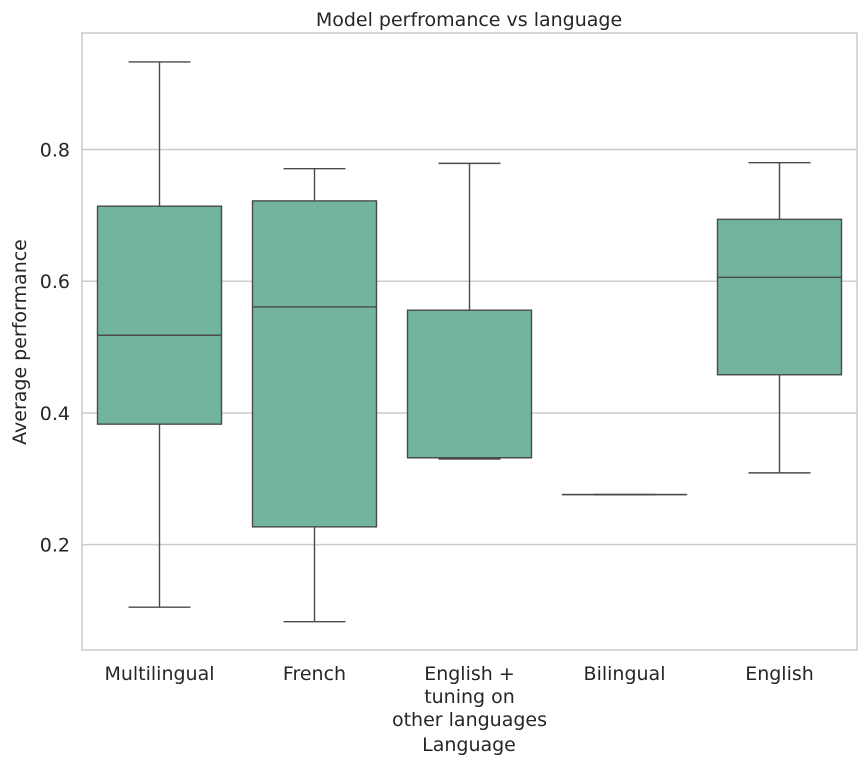 Image resolution: width=867 pixels, height=770 pixels. I want to click on x-tick-label-line: English +, so click(469, 674).